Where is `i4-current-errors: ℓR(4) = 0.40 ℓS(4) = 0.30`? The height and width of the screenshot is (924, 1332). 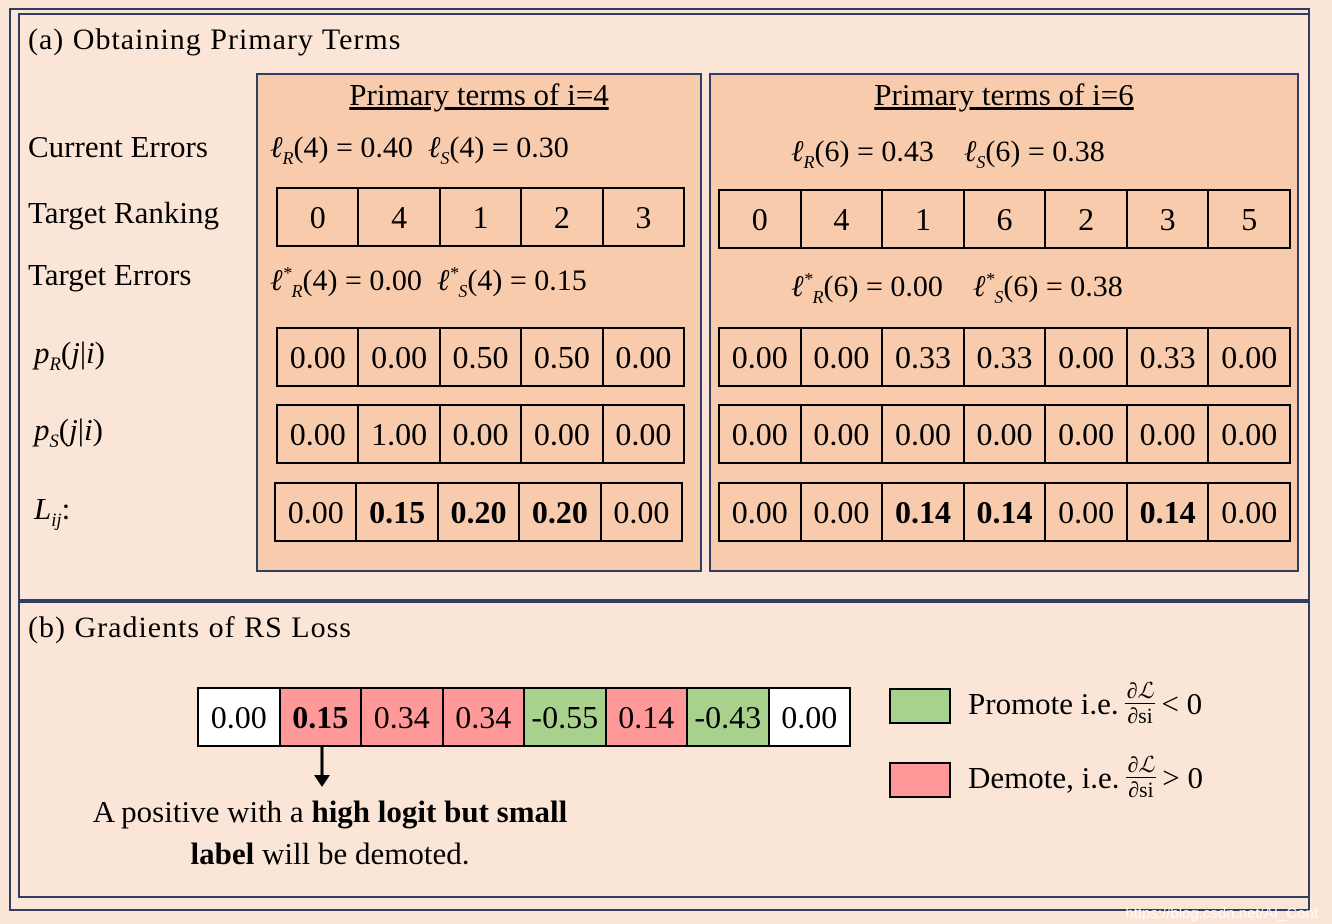 i4-current-errors: ℓR(4) = 0.40 ℓS(4) = 0.30 is located at coordinates (419, 149).